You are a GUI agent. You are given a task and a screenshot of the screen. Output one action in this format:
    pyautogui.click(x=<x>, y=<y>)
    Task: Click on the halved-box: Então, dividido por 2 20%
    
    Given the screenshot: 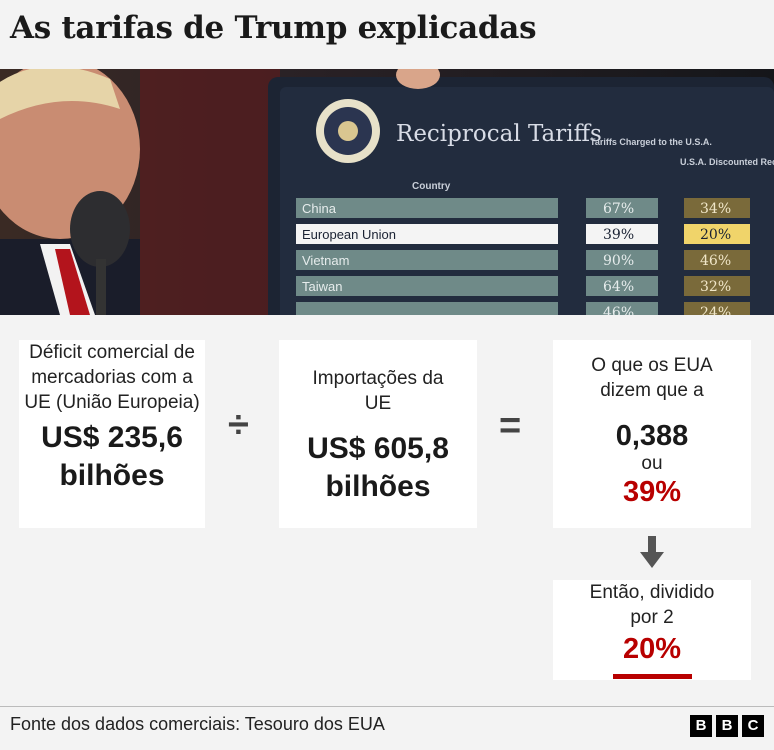 What is the action you would take?
    pyautogui.click(x=652, y=630)
    